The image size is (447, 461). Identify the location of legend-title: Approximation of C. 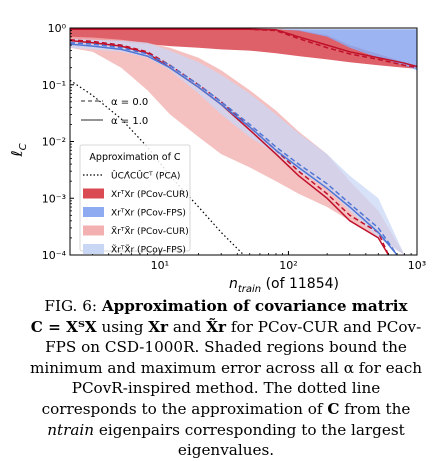
(135, 157).